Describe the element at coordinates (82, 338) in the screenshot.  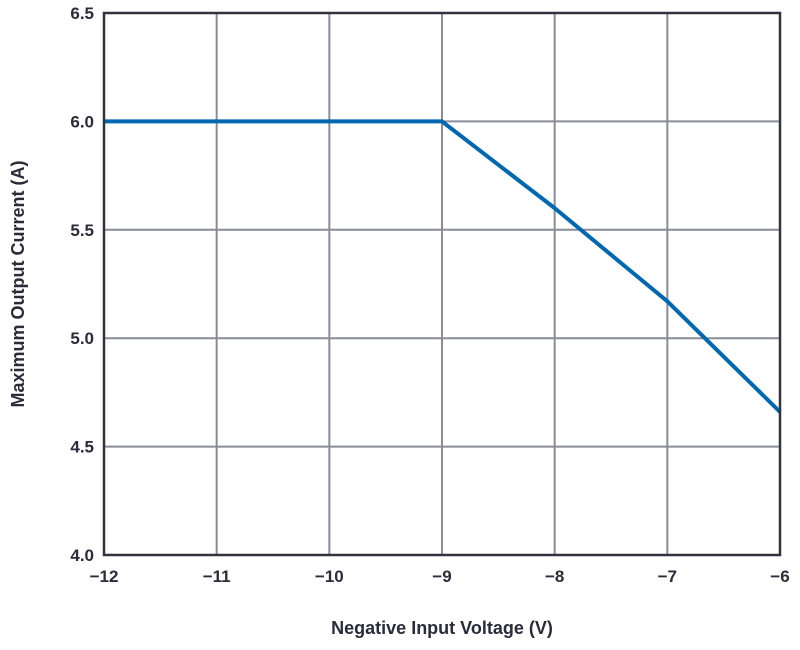
I see `y-tick-label: 5.0` at that location.